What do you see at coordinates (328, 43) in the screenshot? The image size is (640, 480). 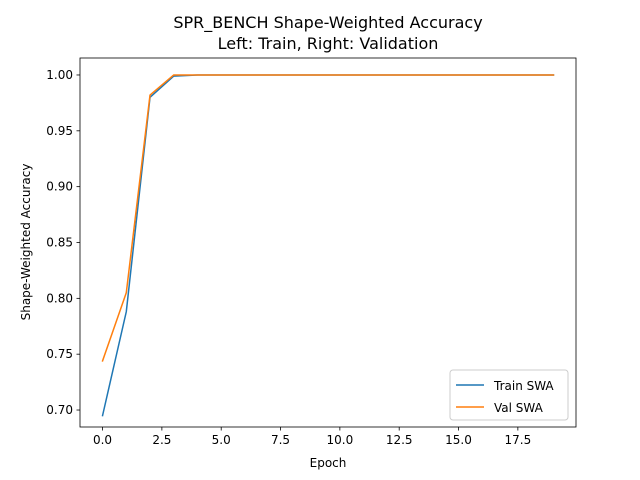 I see `chart-subtitle: Left: Train, Right: Validation` at bounding box center [328, 43].